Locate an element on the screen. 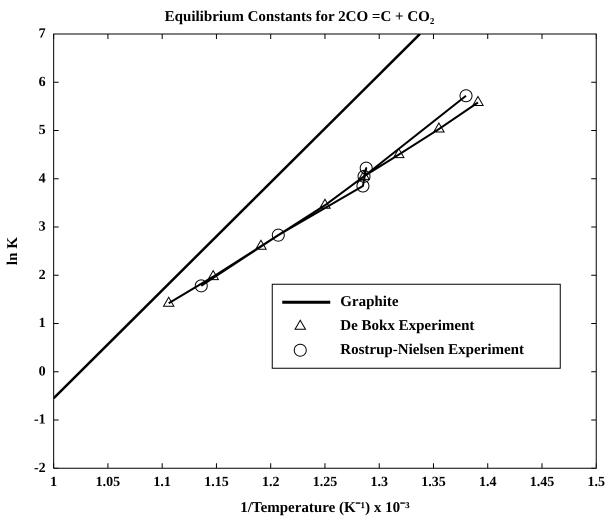  y-tick-label: 7 is located at coordinates (42, 34).